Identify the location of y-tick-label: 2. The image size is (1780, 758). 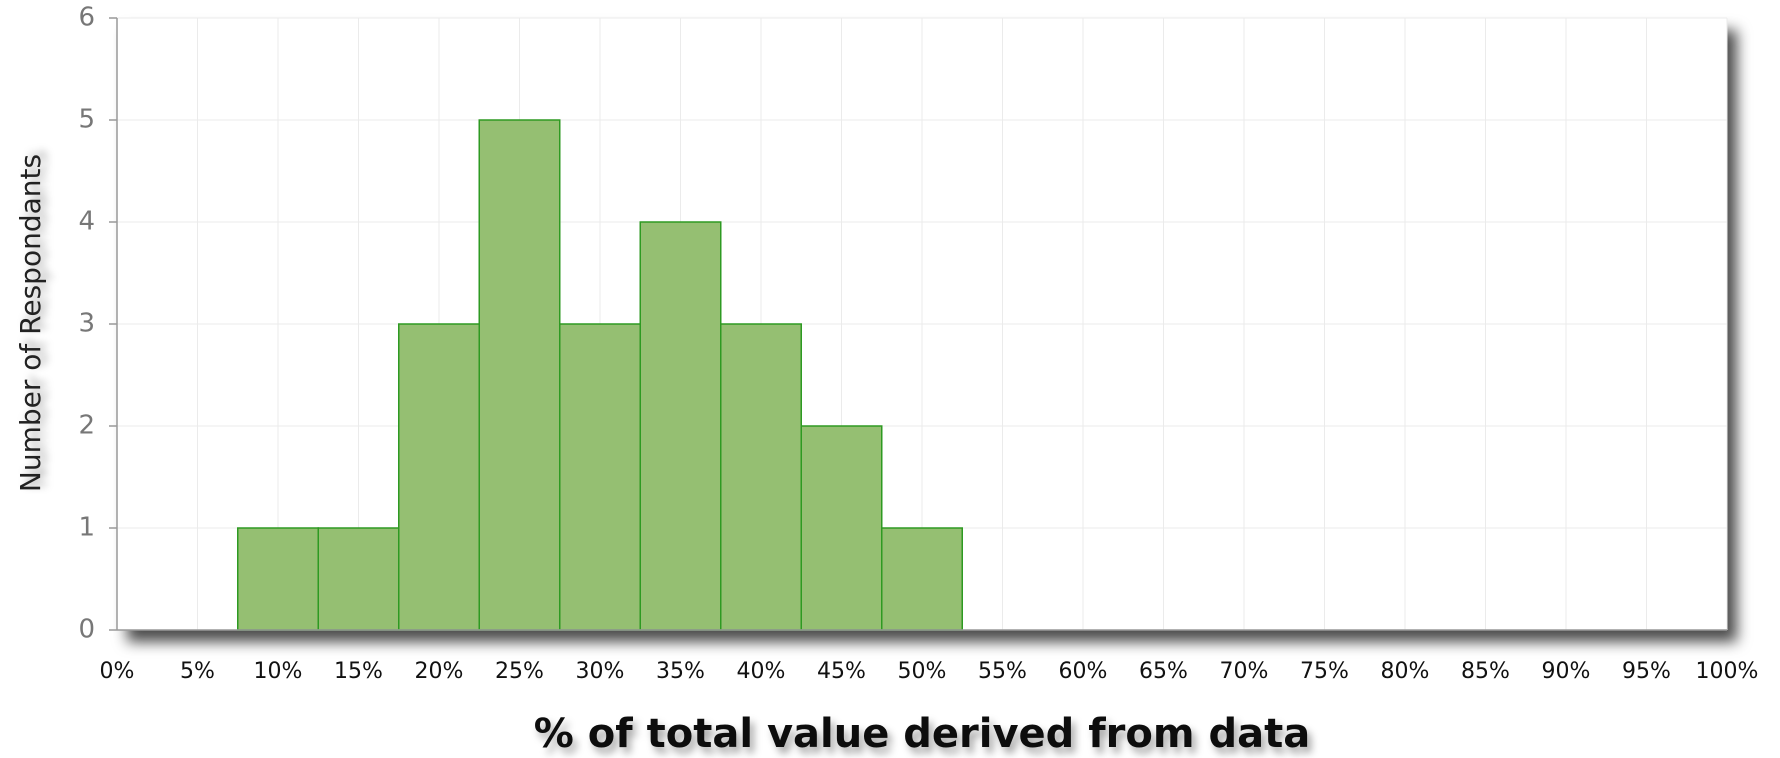
(86, 426).